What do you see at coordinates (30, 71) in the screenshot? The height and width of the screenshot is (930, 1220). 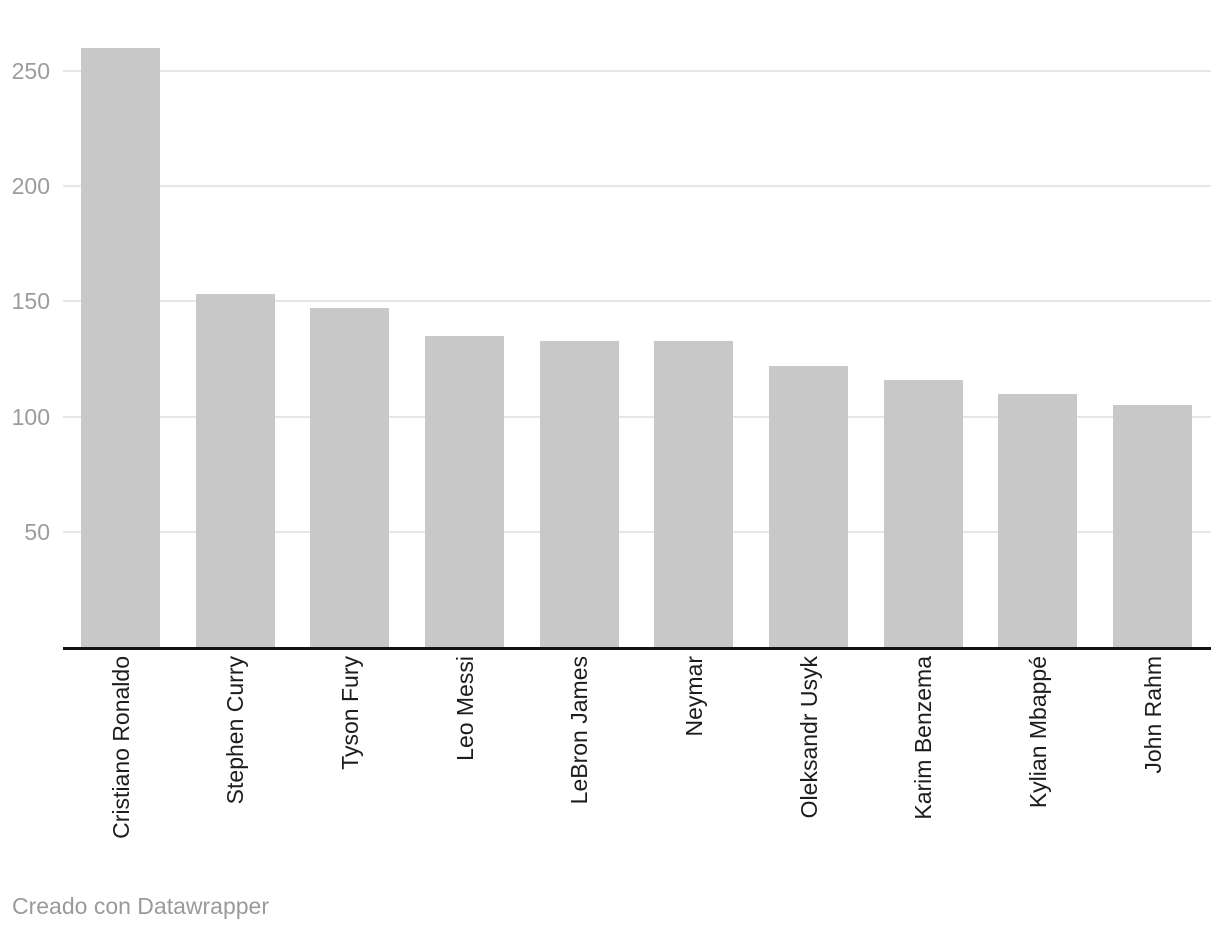 I see `y-axis-tick-label: 250` at bounding box center [30, 71].